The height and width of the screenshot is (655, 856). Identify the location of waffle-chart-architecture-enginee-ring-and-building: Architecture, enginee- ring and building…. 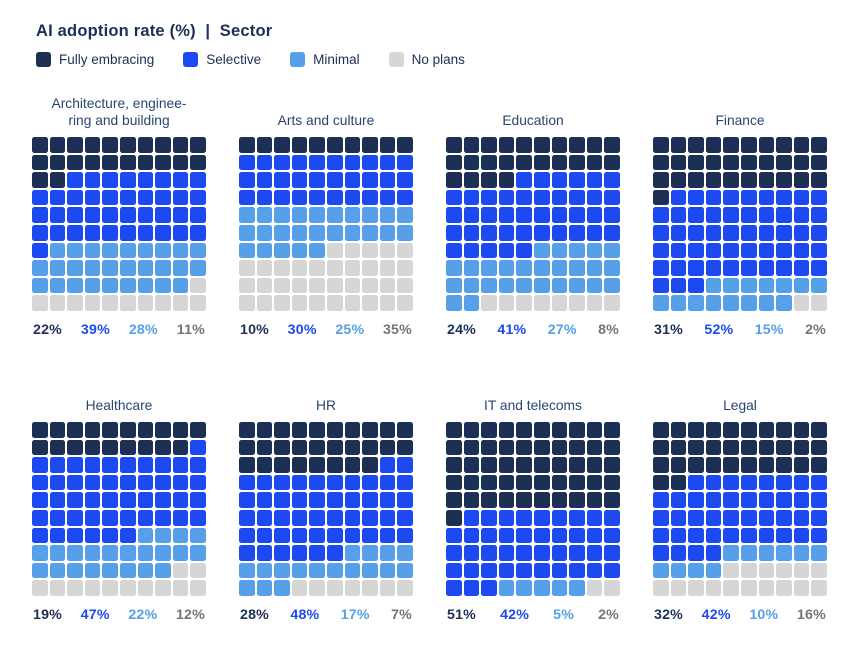
(119, 213).